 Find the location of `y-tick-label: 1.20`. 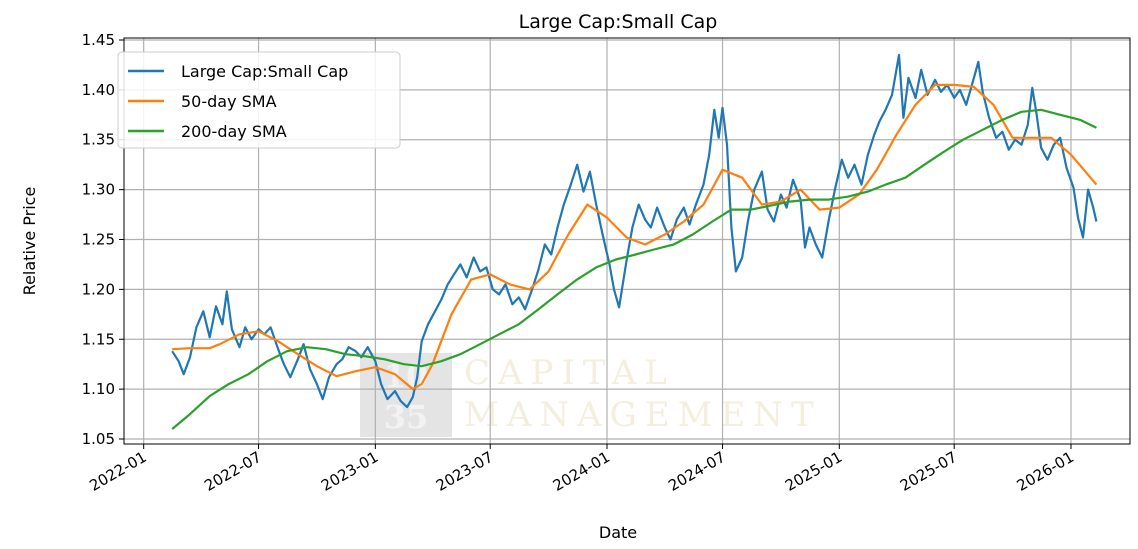

y-tick-label: 1.20 is located at coordinates (98, 289).